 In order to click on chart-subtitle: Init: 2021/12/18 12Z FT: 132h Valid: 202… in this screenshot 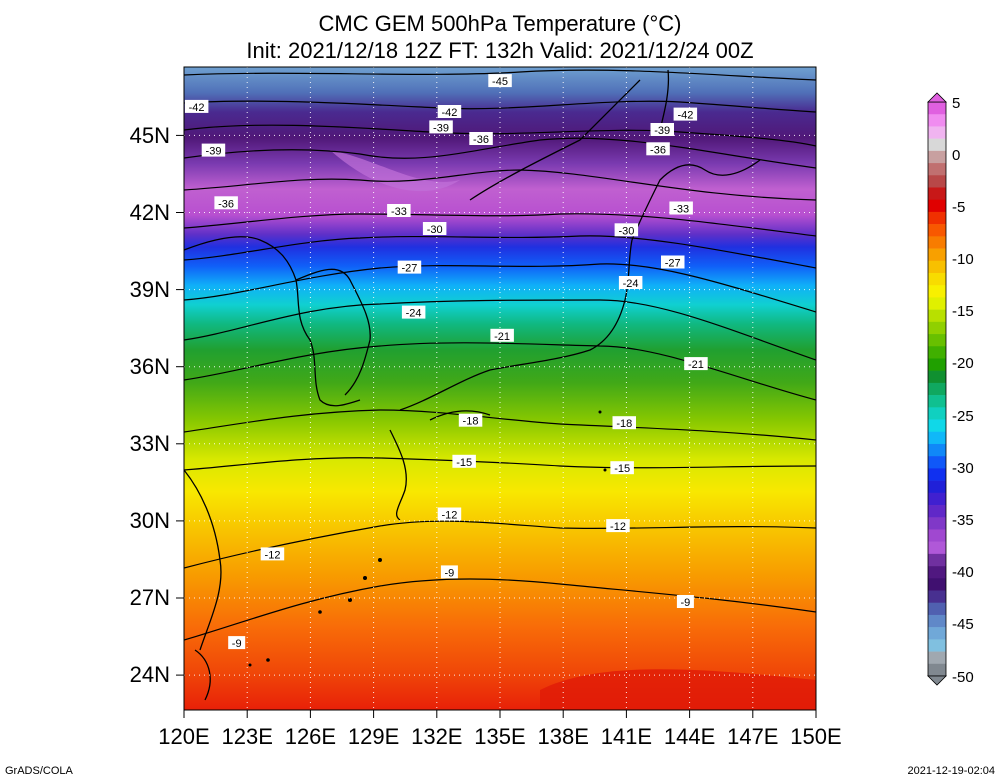, I will do `click(499, 50)`.